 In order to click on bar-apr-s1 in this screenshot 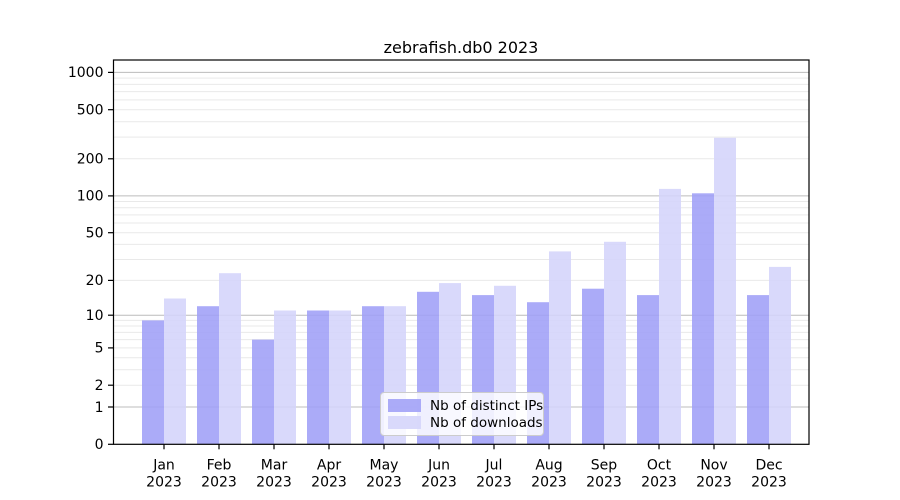, I will do `click(340, 377)`.